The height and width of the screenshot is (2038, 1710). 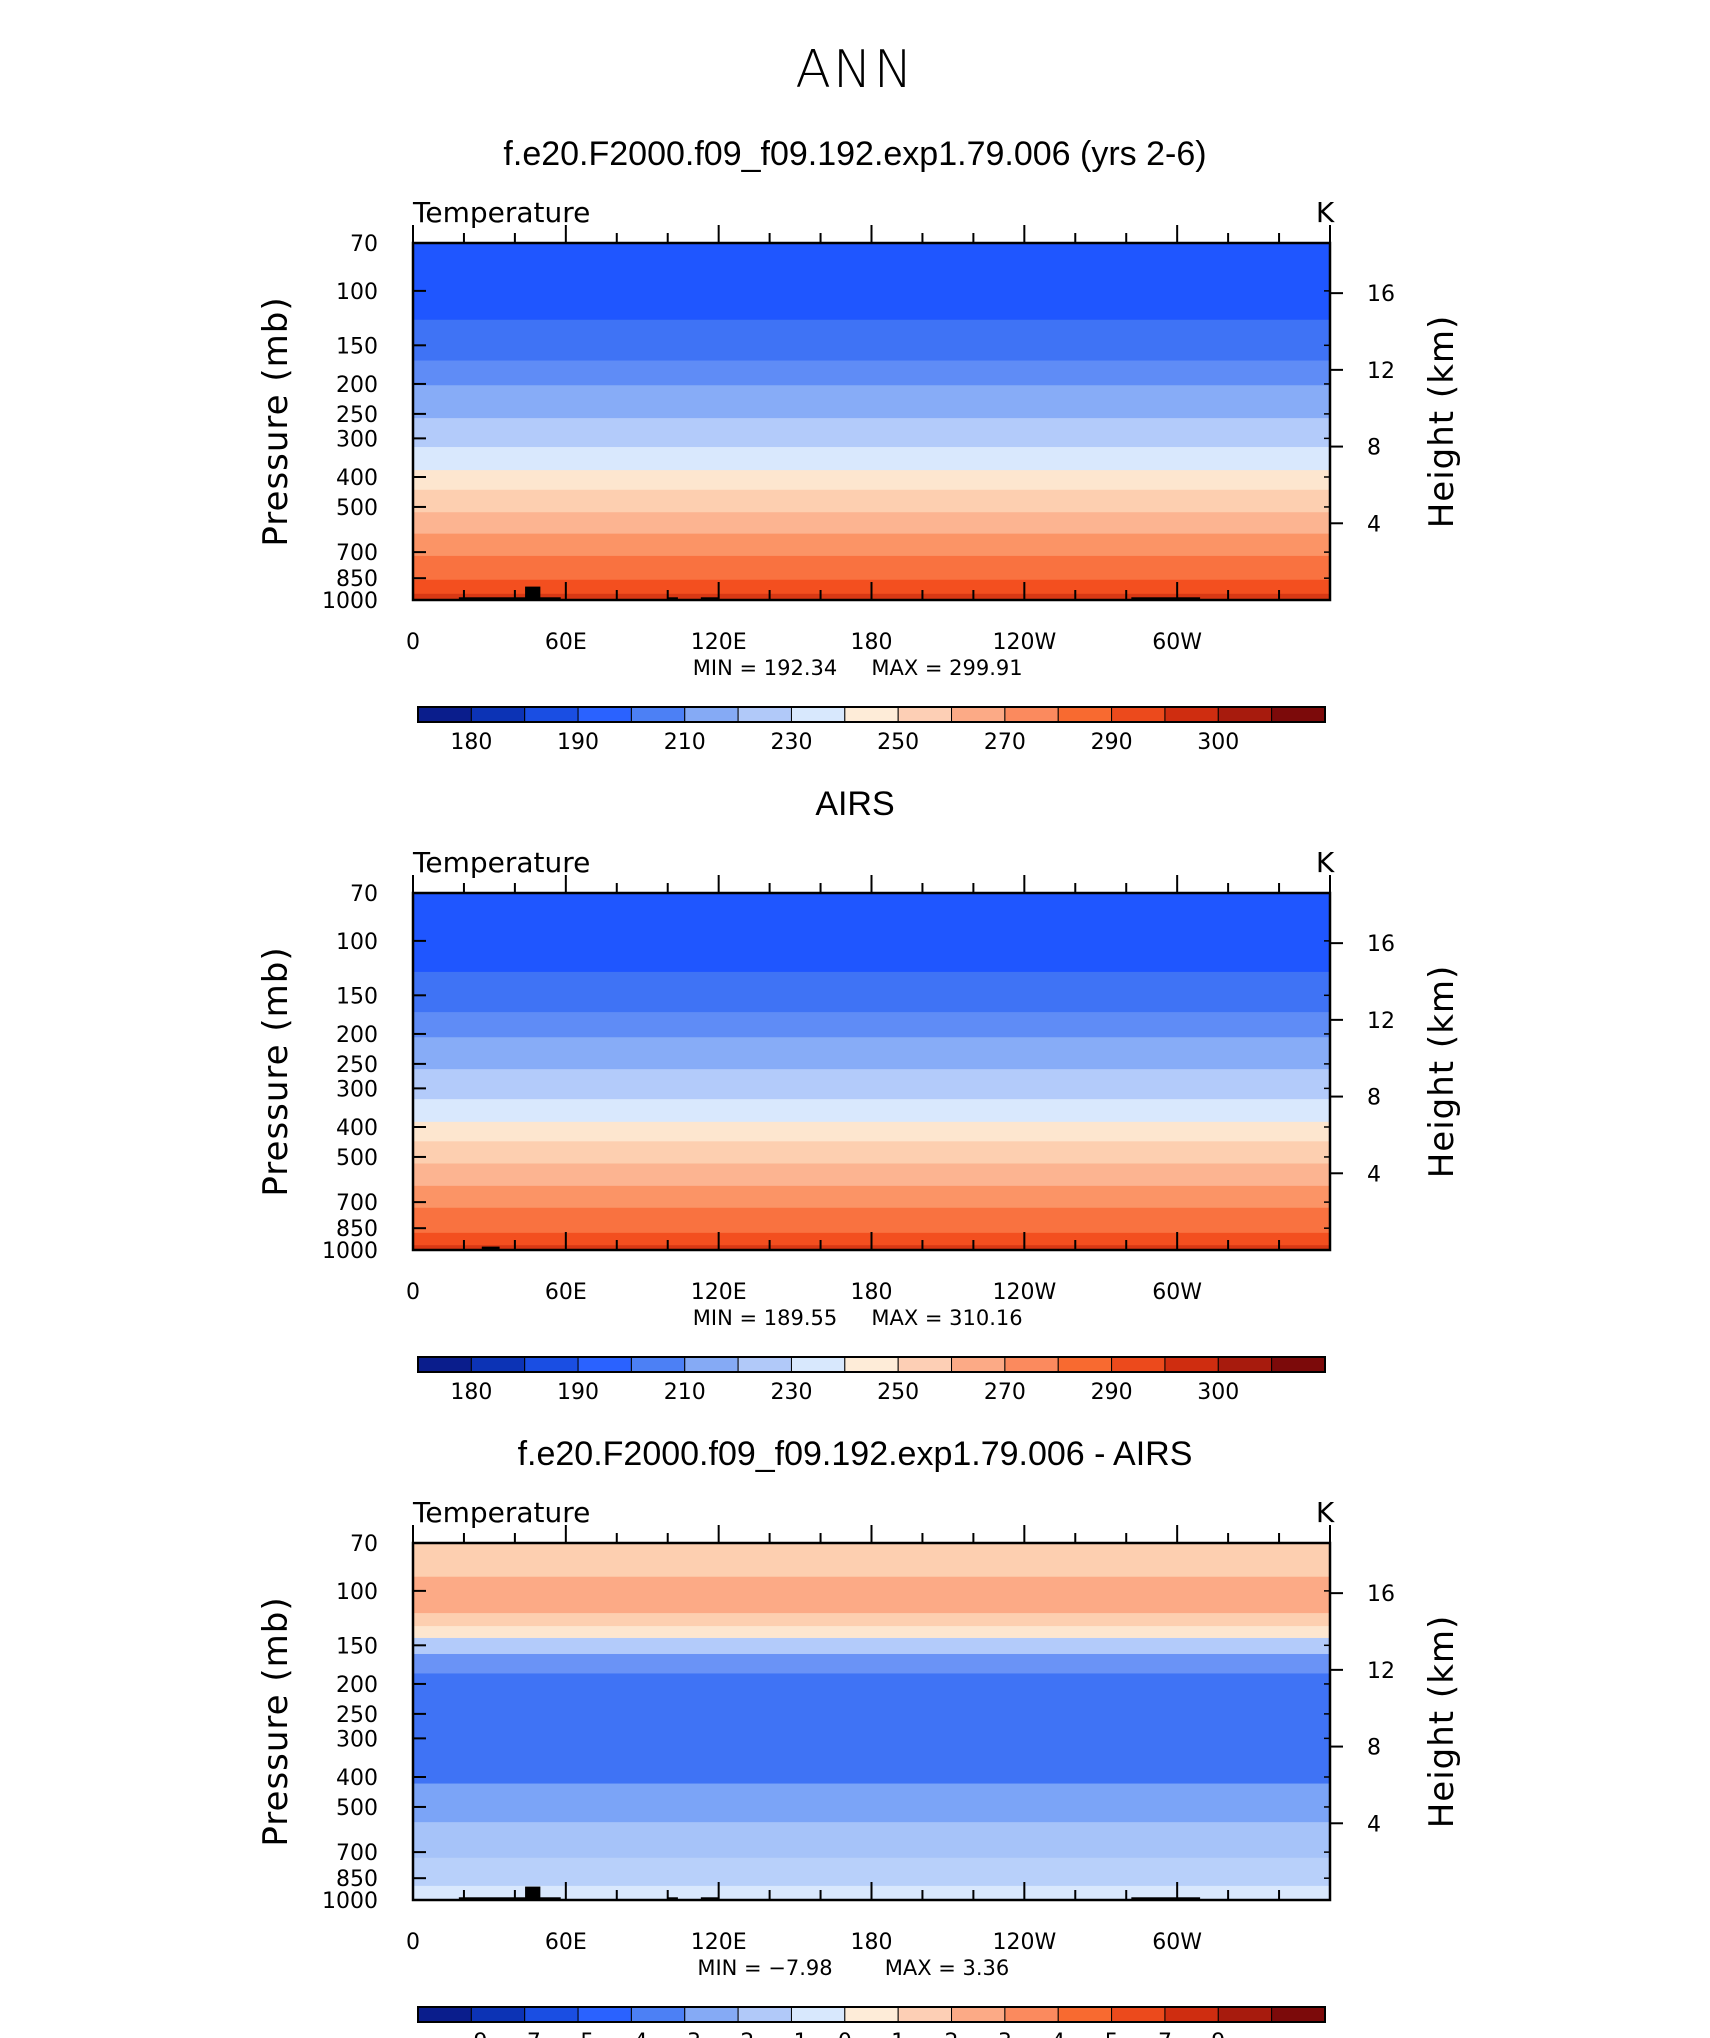 I want to click on pressure-axis-label: Pressure (mb), so click(x=276, y=1071).